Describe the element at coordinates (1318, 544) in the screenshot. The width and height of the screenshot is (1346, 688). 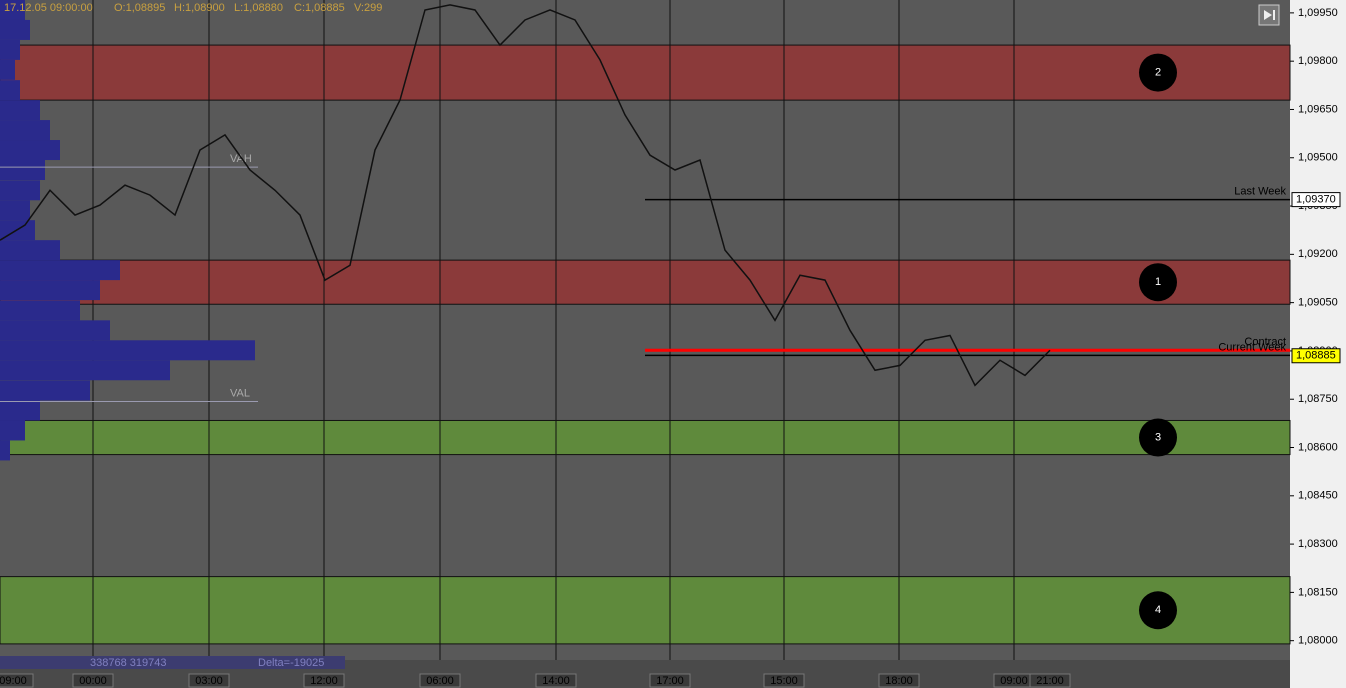
I see `y-tick-label: 1,08300` at that location.